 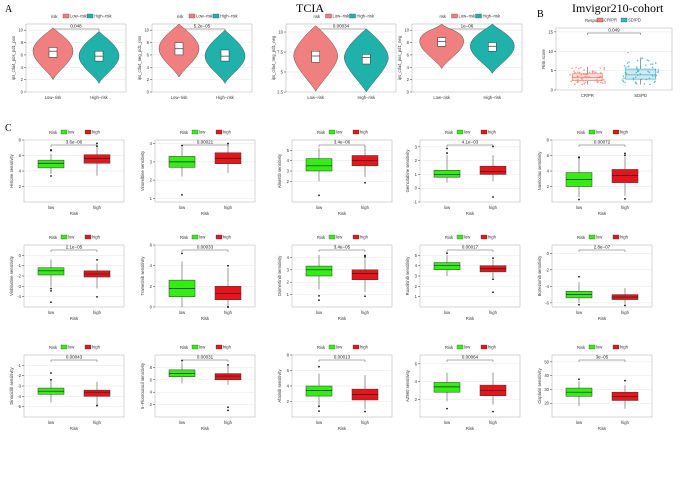 What do you see at coordinates (342, 357) in the screenshot?
I see `pvalue-label: 0.00013` at bounding box center [342, 357].